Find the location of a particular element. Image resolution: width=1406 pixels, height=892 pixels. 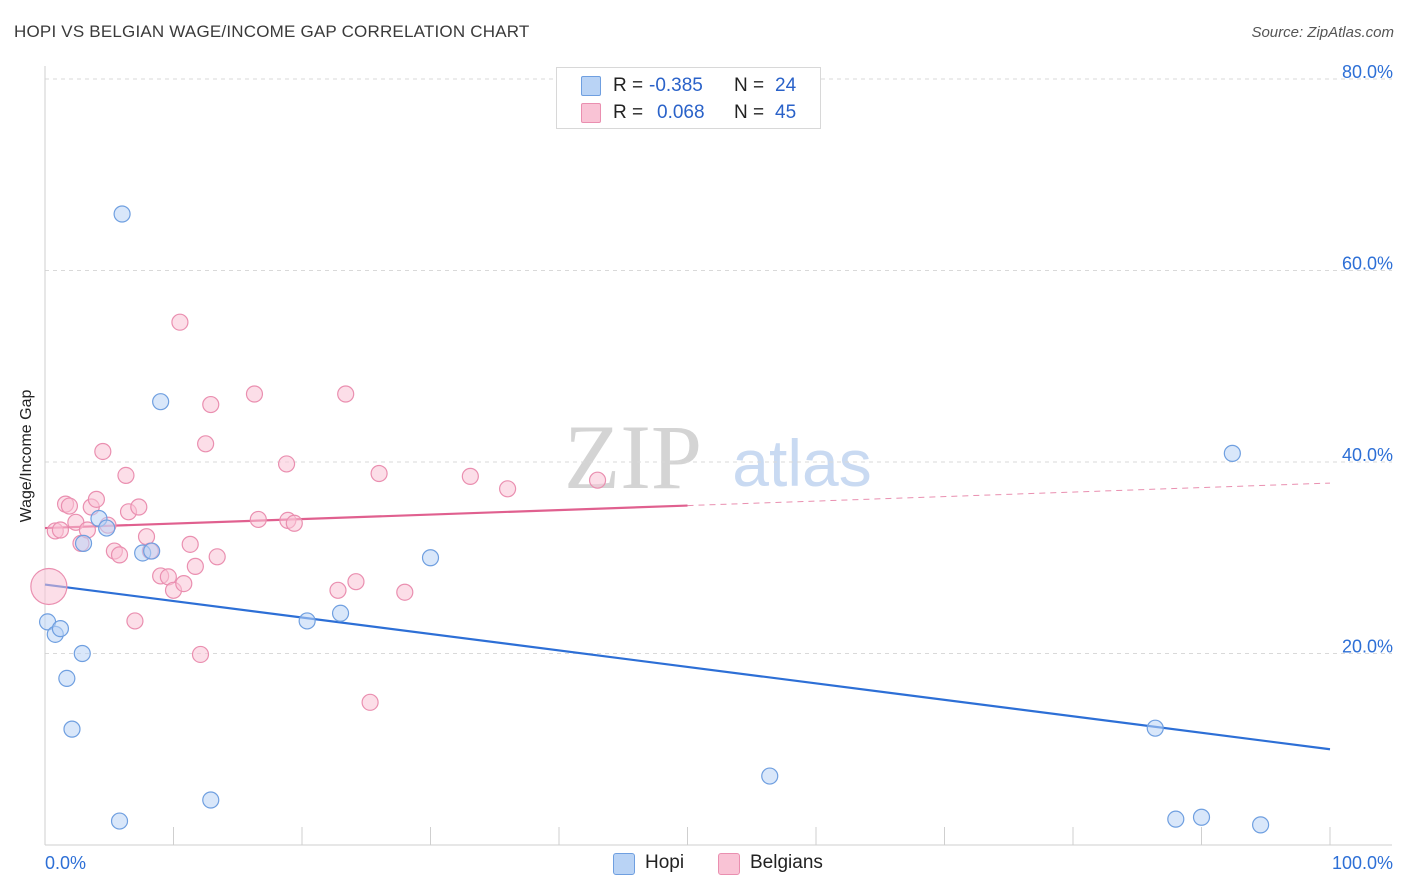

y-tick-label: 40.0% is located at coordinates (1367, 455).